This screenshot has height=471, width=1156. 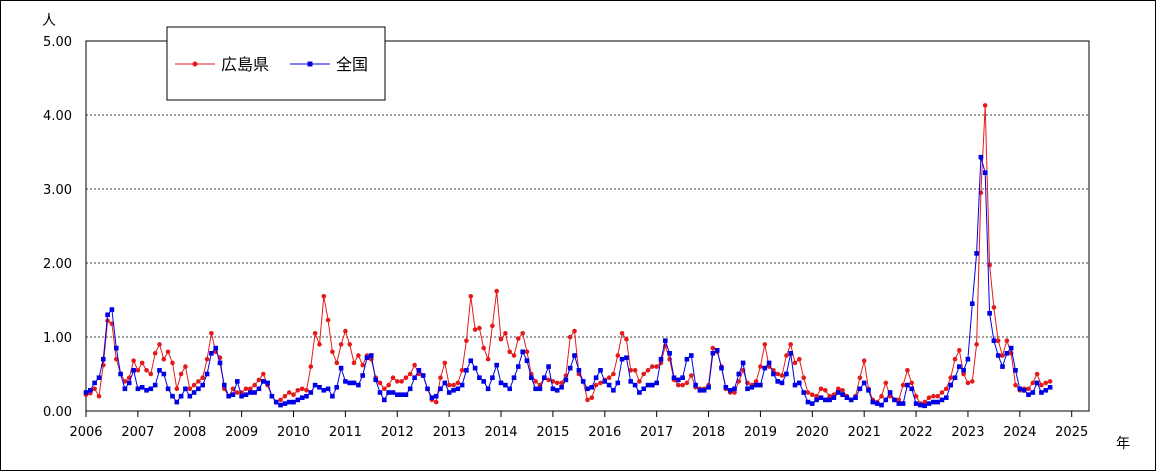 What do you see at coordinates (57, 116) in the screenshot?
I see `y-tick-label: 4.00` at bounding box center [57, 116].